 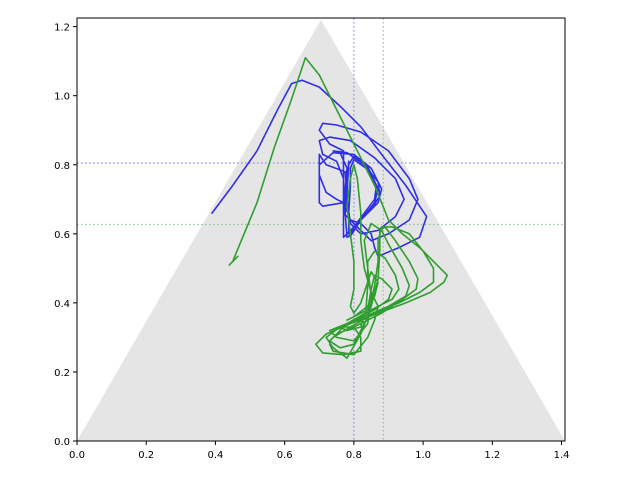 What do you see at coordinates (146, 455) in the screenshot?
I see `x-tick-label: 0.2` at bounding box center [146, 455].